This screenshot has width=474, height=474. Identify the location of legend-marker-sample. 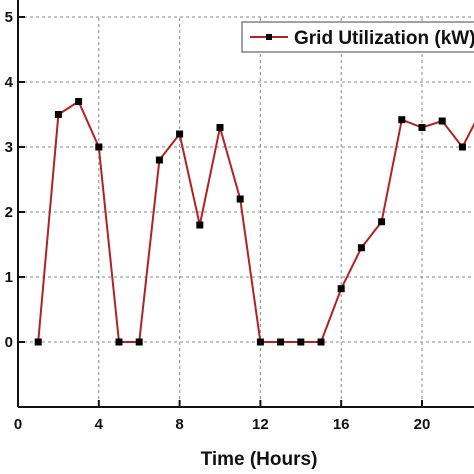
(269, 37).